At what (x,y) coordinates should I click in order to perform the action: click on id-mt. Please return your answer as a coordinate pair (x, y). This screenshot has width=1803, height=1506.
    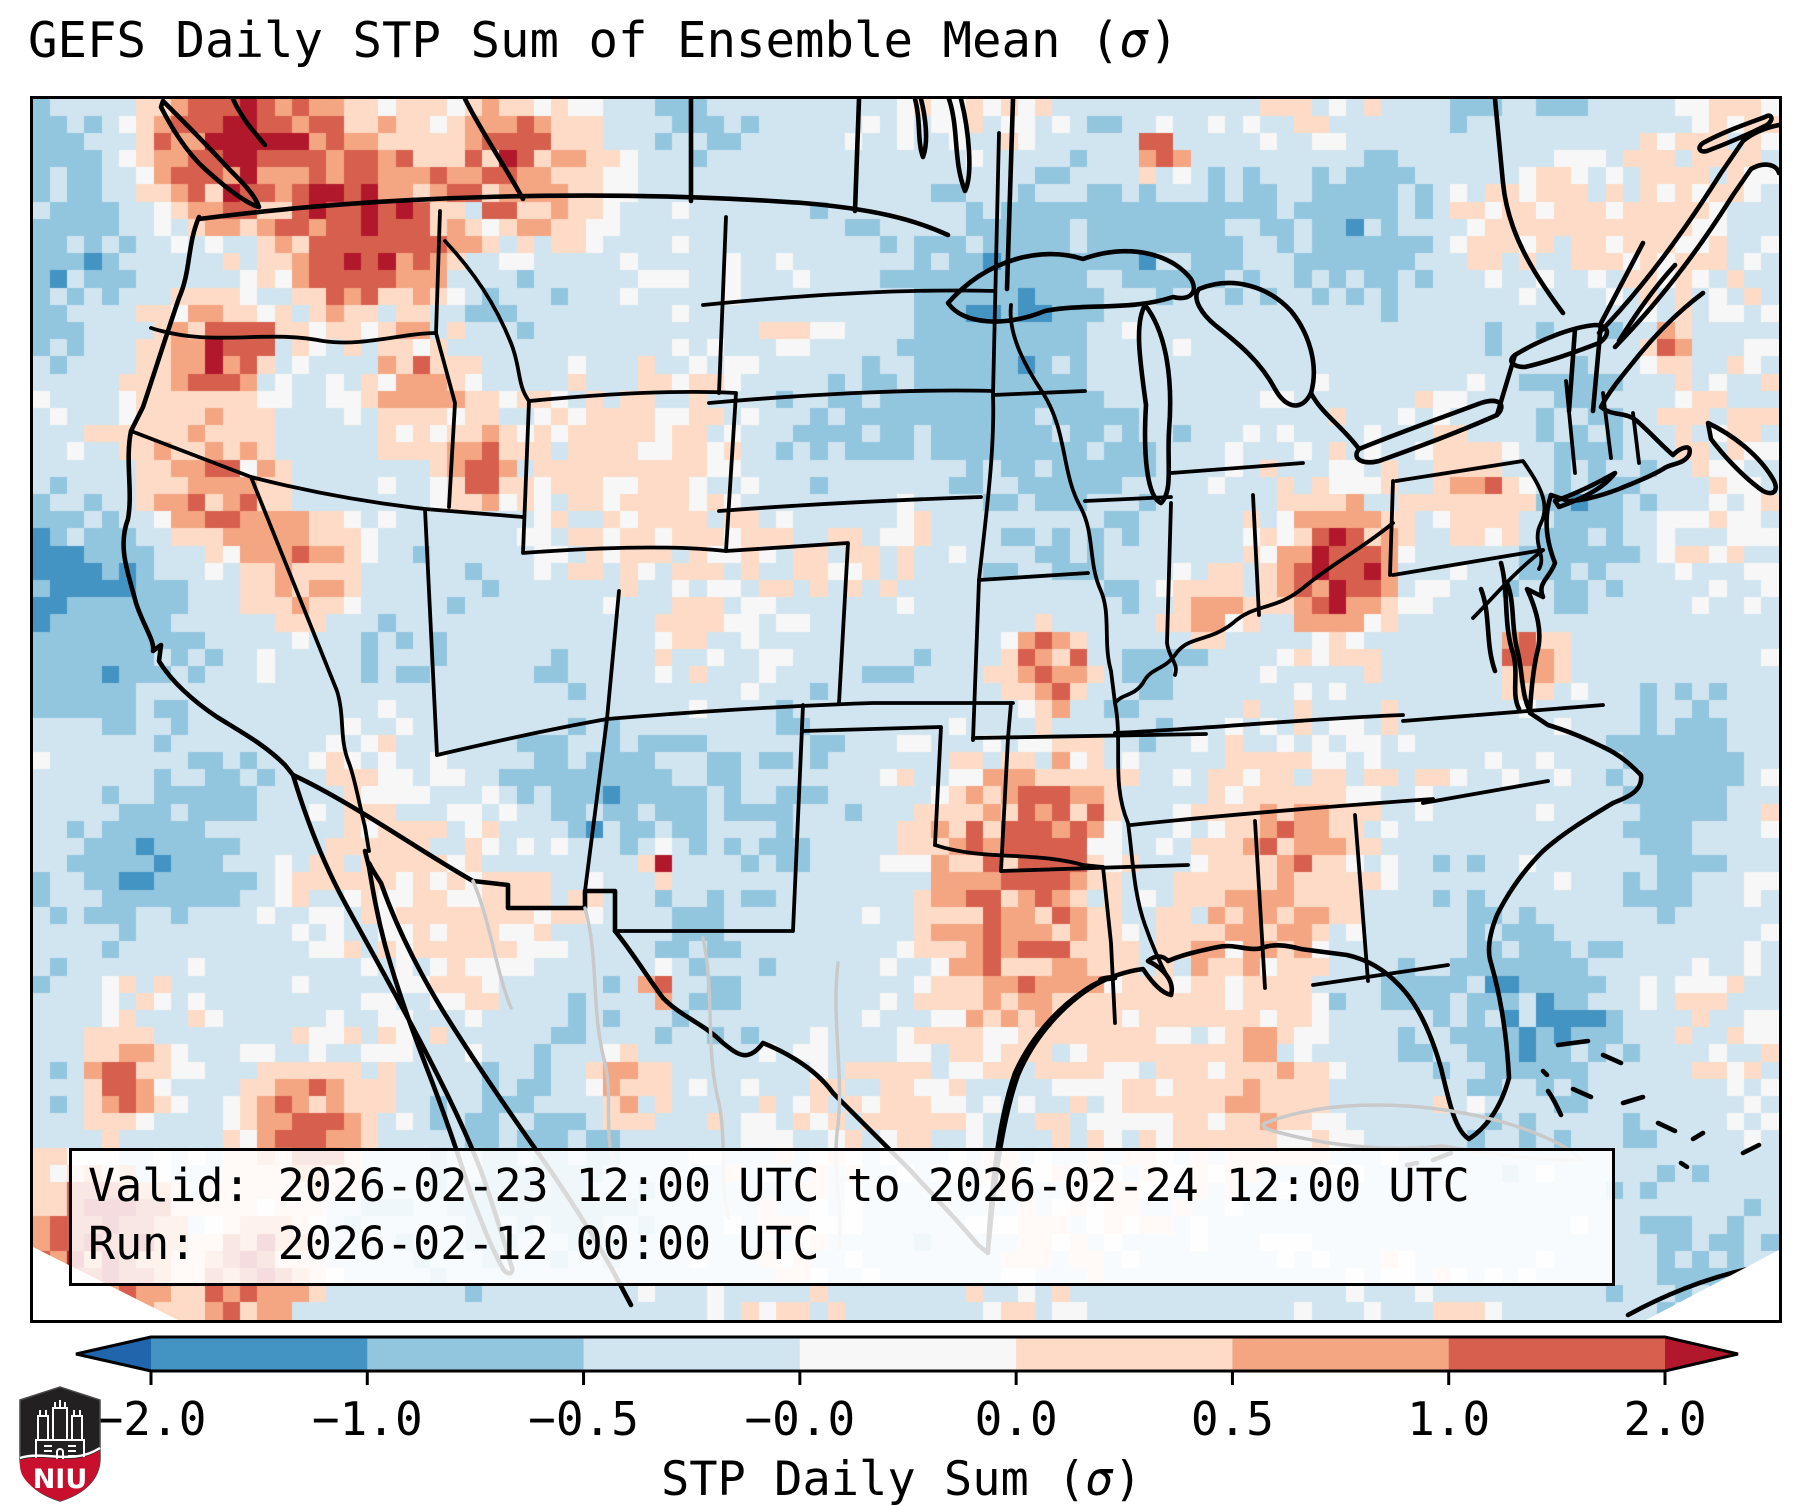
    Looking at the image, I should click on (487, 321).